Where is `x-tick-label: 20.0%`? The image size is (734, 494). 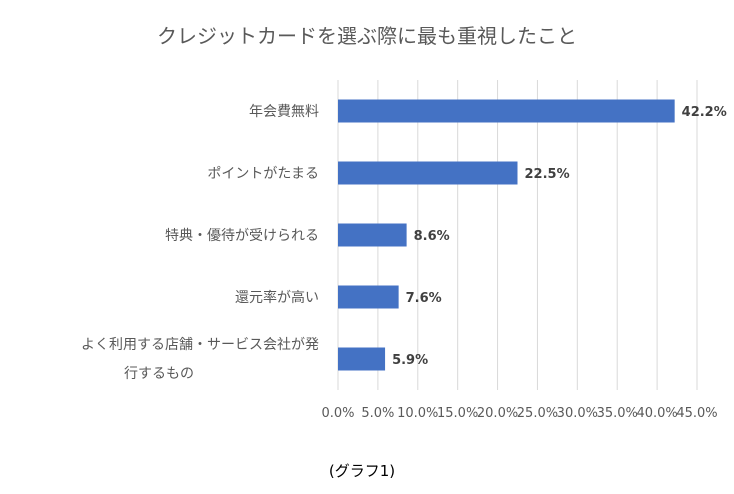 x-tick-label: 20.0% is located at coordinates (497, 413).